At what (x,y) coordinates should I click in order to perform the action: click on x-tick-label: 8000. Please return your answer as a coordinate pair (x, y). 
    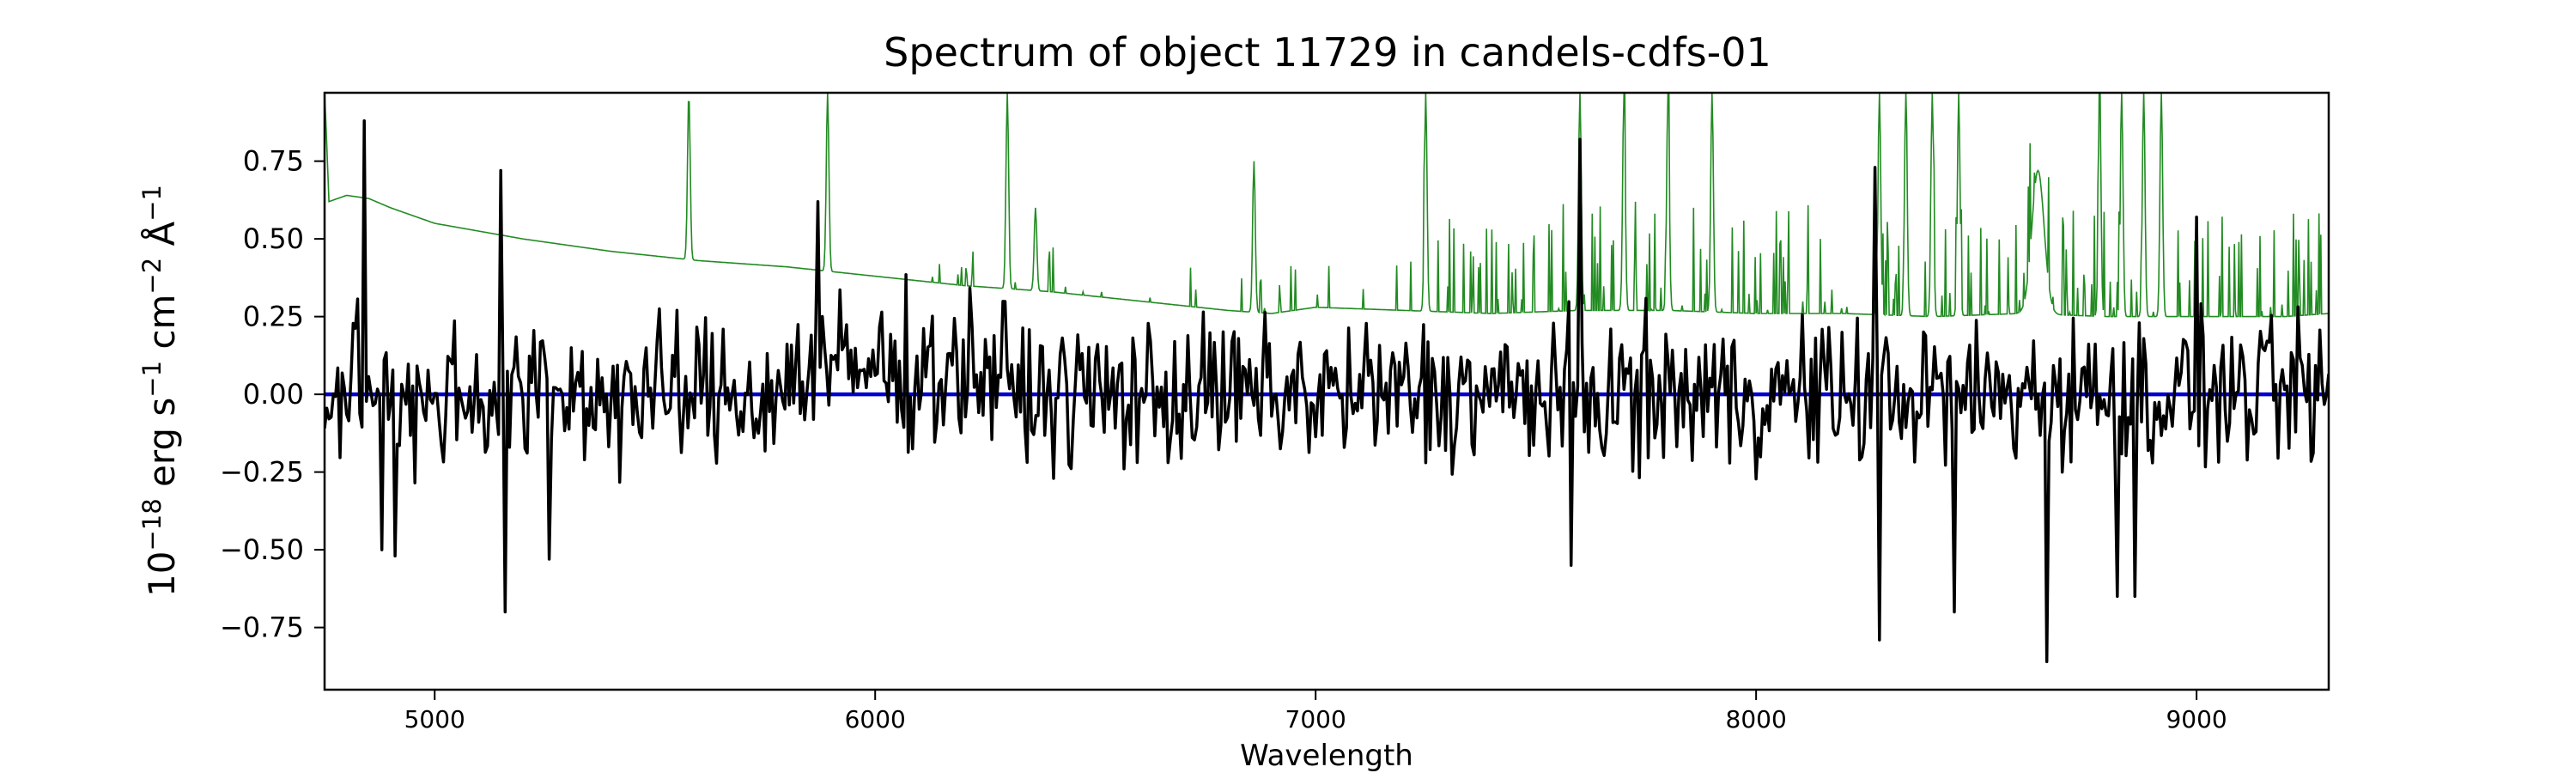
    Looking at the image, I should click on (1756, 719).